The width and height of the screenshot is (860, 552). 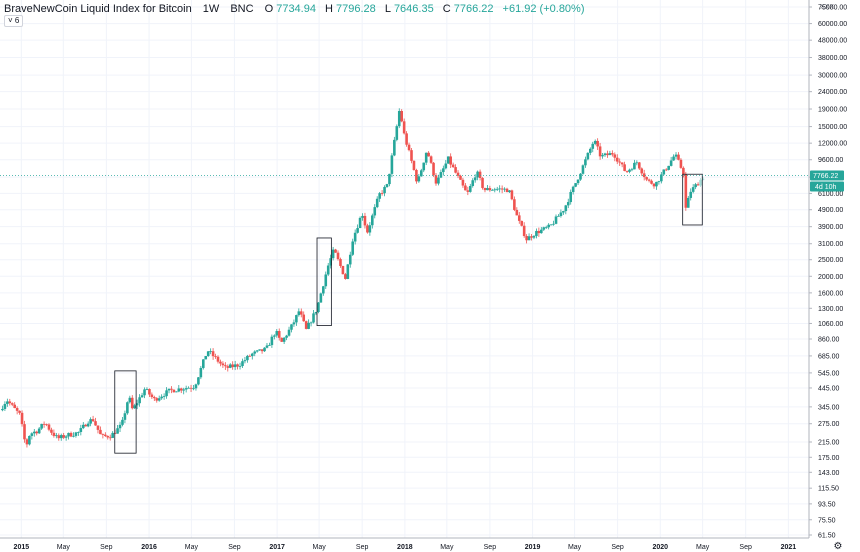 I want to click on x-tick-label: 2020, so click(x=660, y=547).